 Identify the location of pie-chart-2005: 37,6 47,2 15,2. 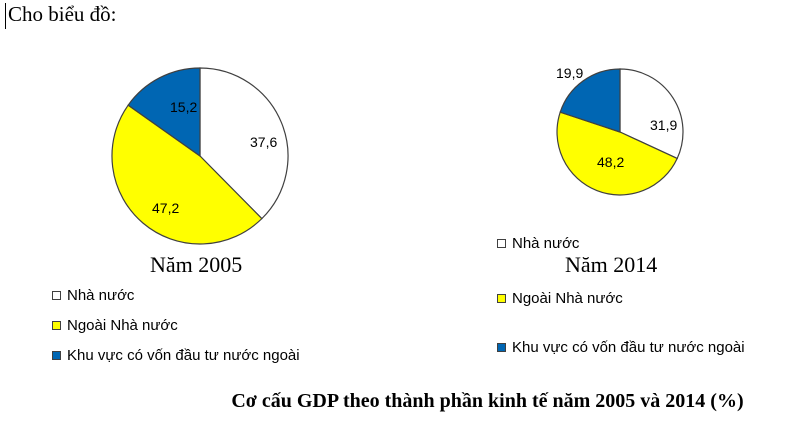
(200, 156).